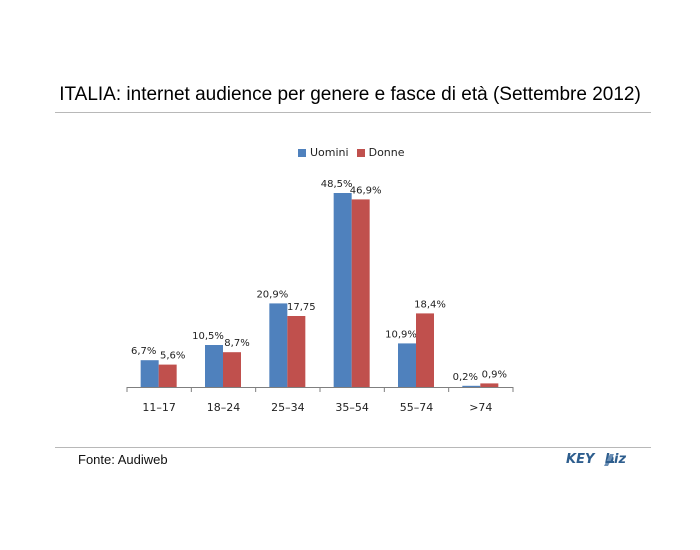  Describe the element at coordinates (288, 407) in the screenshot. I see `x-tick-label: 25–34` at that location.